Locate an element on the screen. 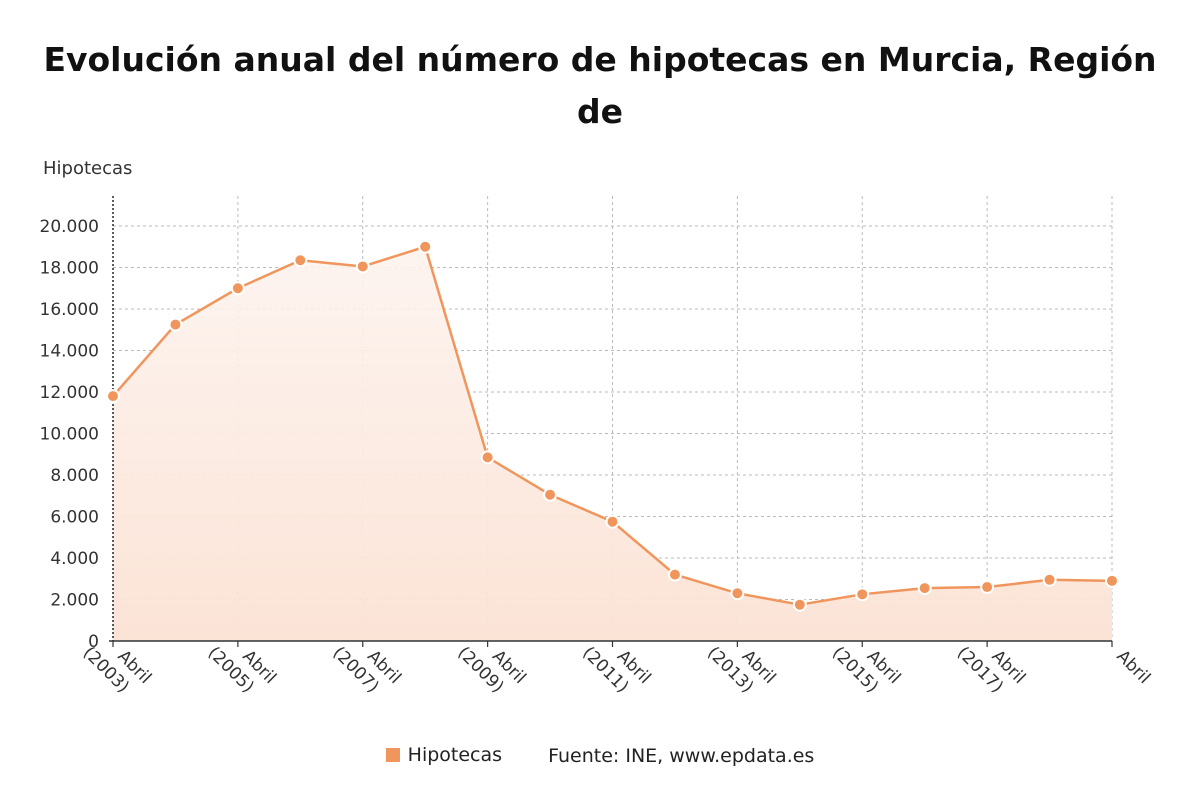  x-tick-label: Abril is located at coordinates (1133, 667).